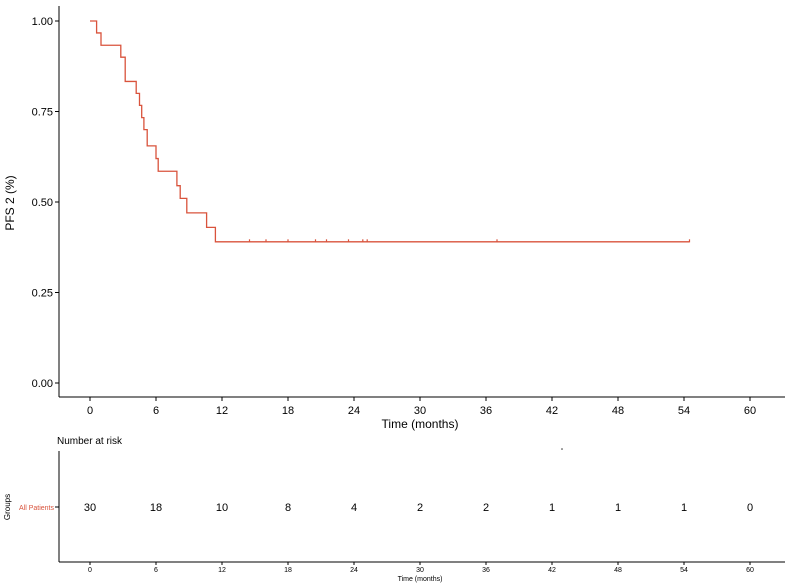 The width and height of the screenshot is (787, 586). What do you see at coordinates (486, 411) in the screenshot?
I see `x-tick-label: 36` at bounding box center [486, 411].